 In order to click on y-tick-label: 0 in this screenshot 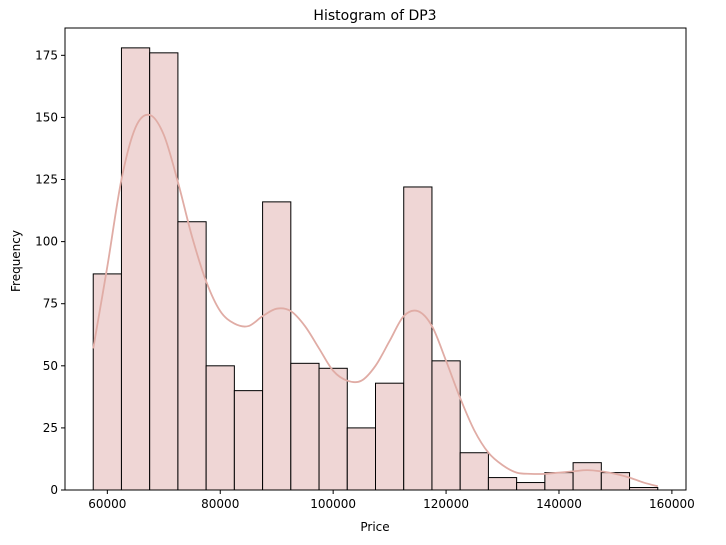, I will do `click(54, 490)`.